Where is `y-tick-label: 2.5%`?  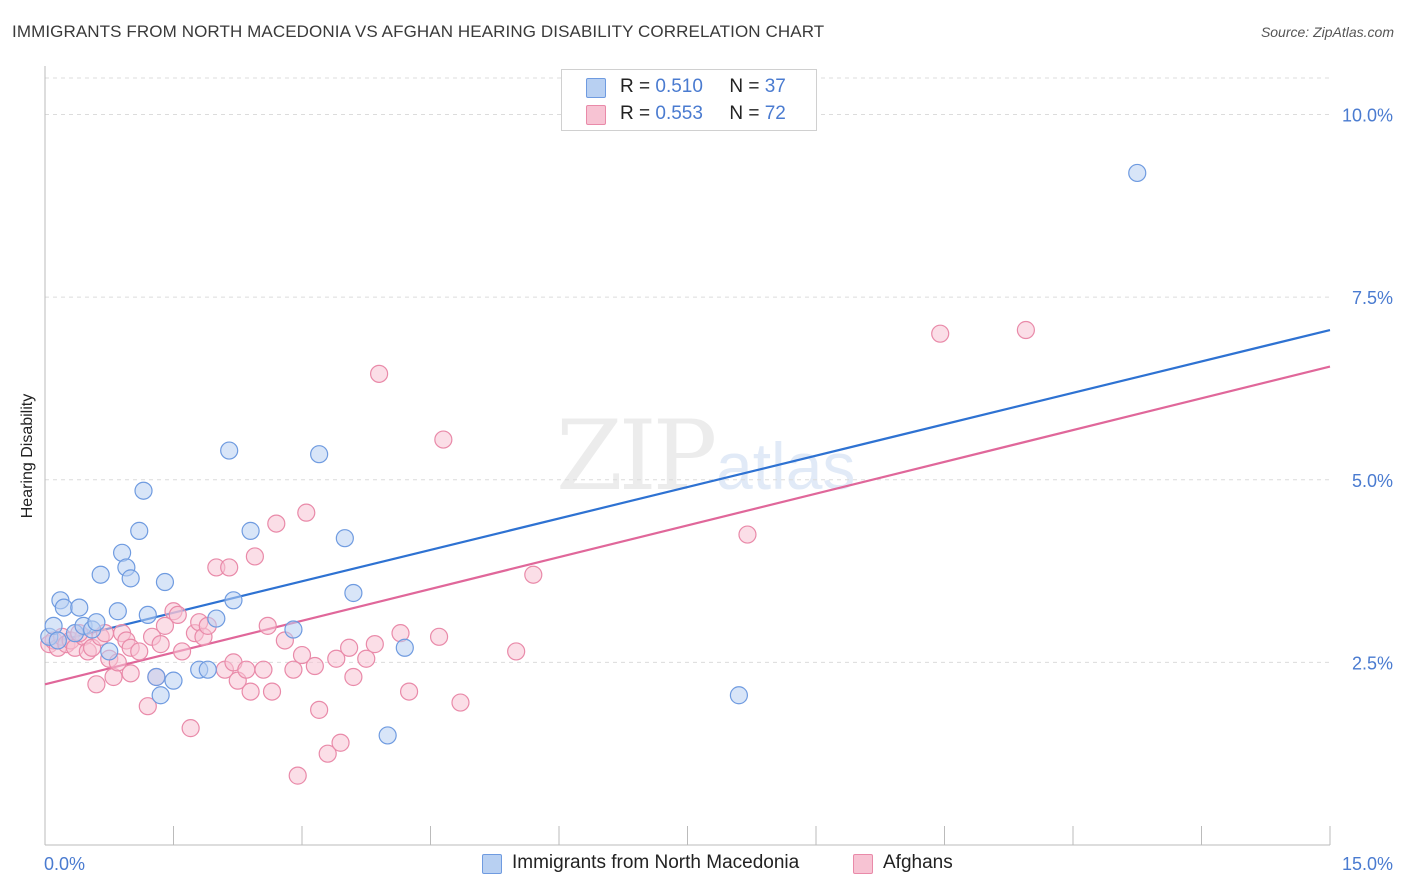 y-tick-label: 2.5% is located at coordinates (1372, 663).